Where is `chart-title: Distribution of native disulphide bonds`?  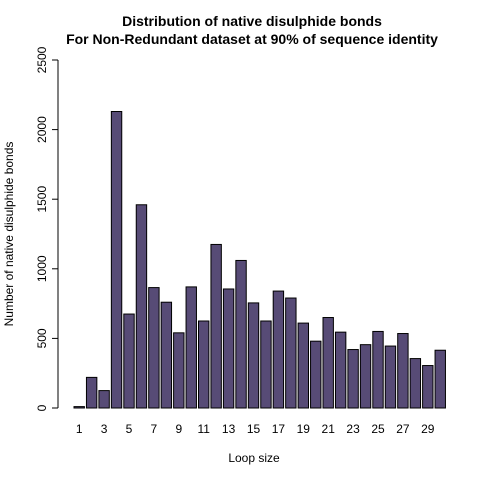 chart-title: Distribution of native disulphide bonds is located at coordinates (252, 21).